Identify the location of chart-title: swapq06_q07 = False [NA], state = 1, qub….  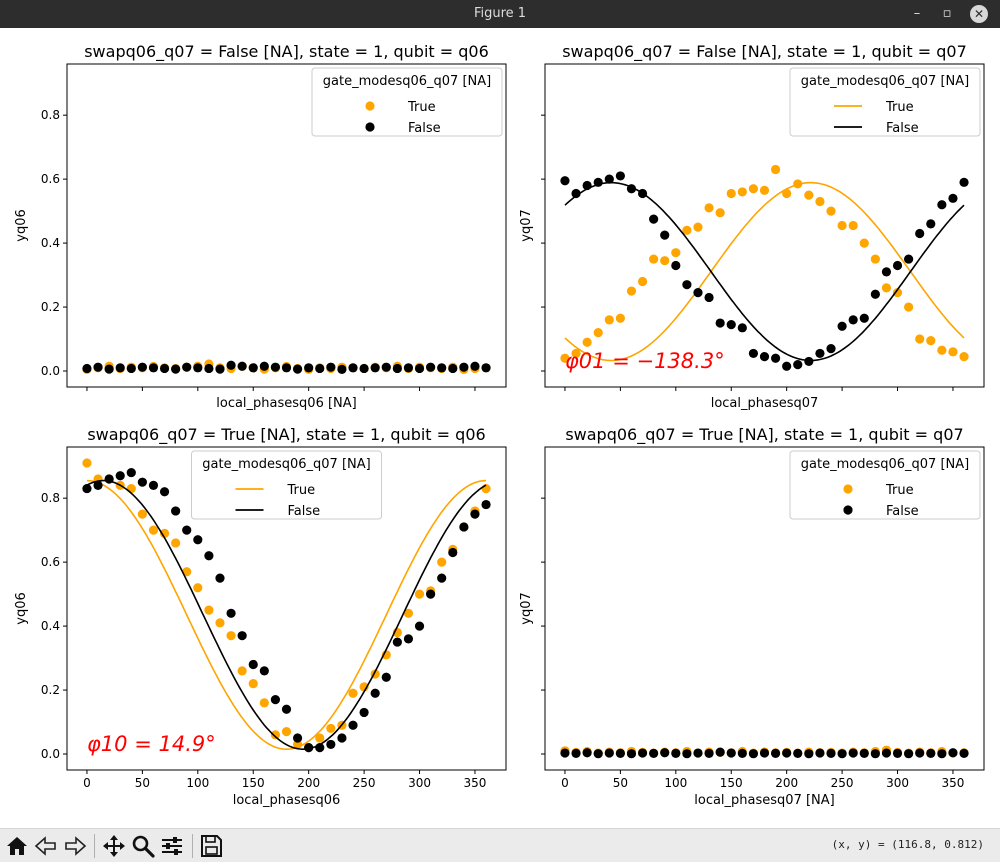
(764, 52).